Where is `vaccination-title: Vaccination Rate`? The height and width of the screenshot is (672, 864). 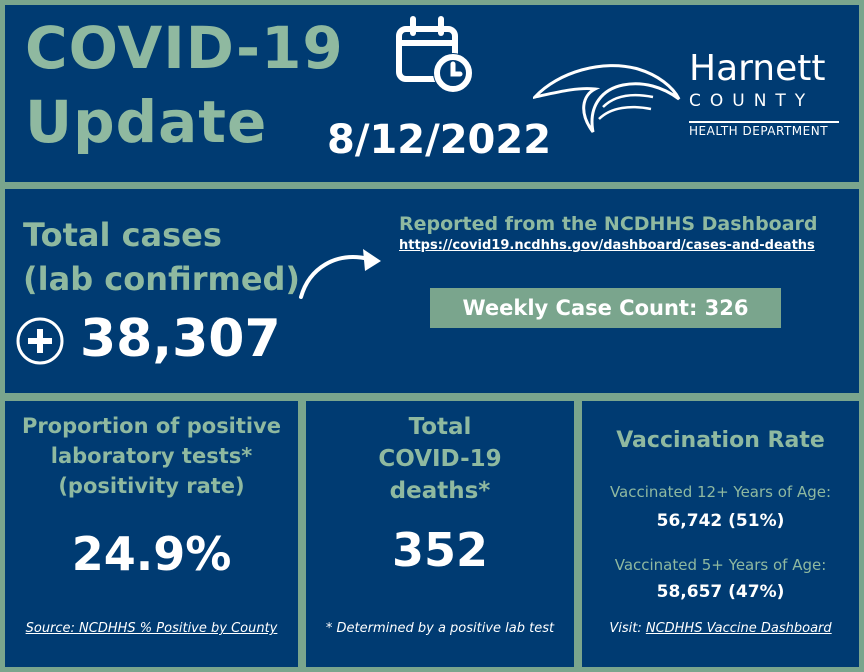
vaccination-title: Vaccination Rate is located at coordinates (720, 440).